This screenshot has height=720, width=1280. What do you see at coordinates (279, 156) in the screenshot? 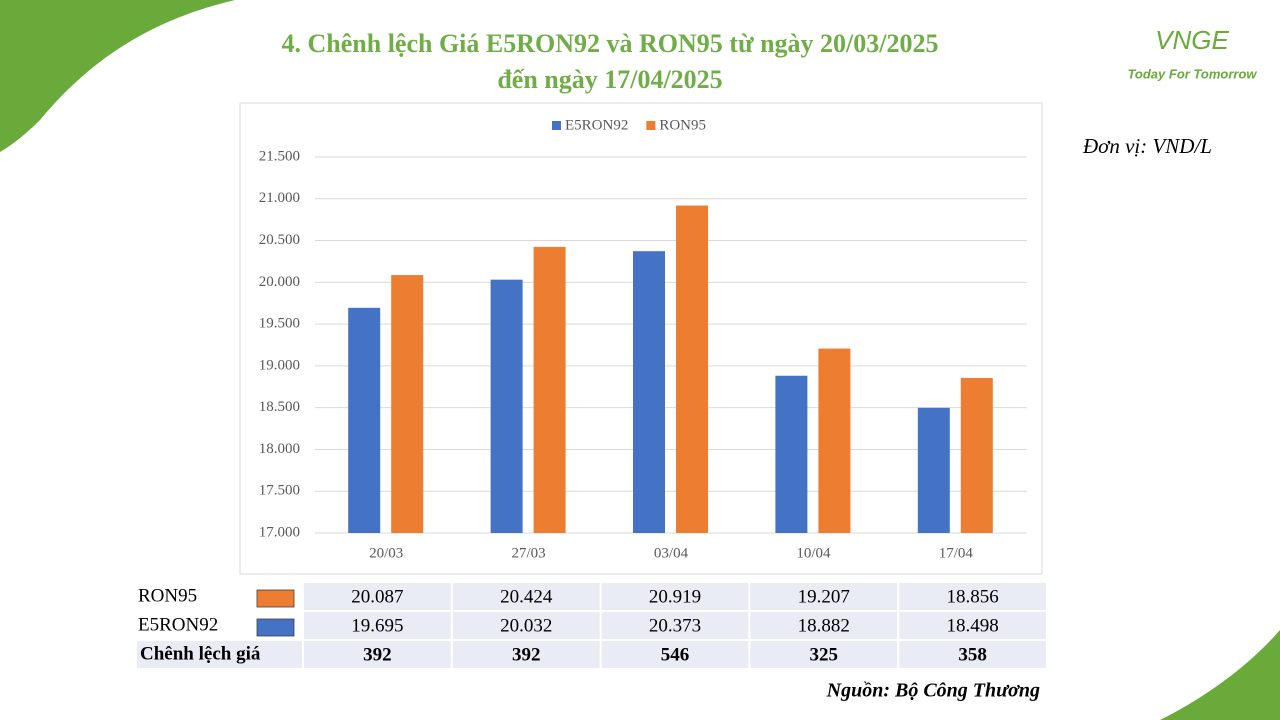
I see `y-tick-label: 21.500` at bounding box center [279, 156].